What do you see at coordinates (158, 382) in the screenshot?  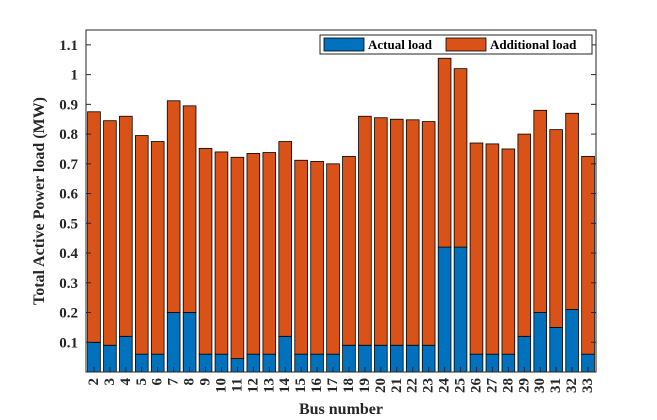 I see `x-tick-label: 6` at bounding box center [158, 382].